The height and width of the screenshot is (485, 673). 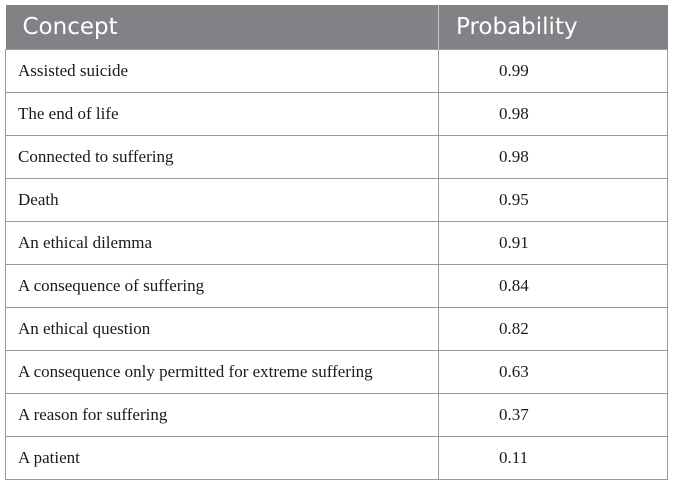 I want to click on header-row: Concept Probability, so click(x=336, y=27).